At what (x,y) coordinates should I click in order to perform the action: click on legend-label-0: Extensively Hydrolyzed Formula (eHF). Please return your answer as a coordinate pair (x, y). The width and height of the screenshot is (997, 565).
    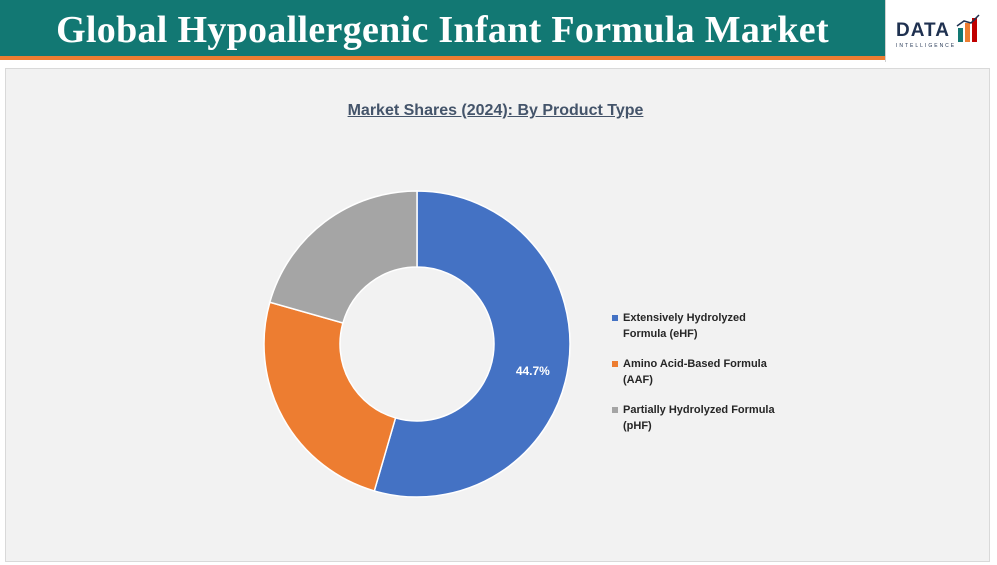
    Looking at the image, I should click on (684, 326).